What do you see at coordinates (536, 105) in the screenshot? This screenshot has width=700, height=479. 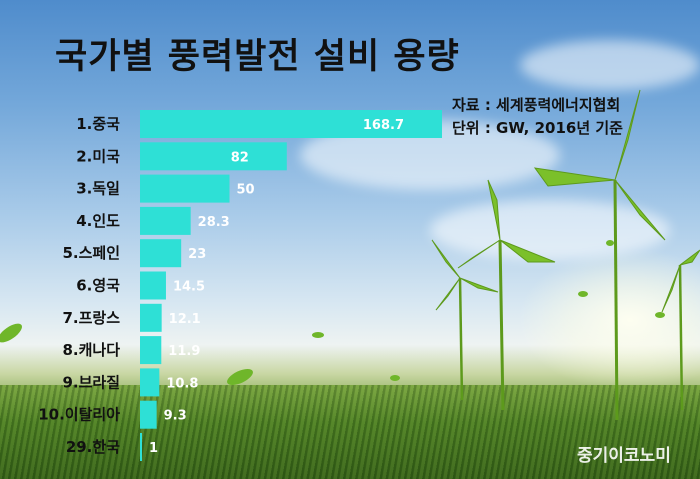 I see `source-line: 자료 : 세계풍력에너지협회` at bounding box center [536, 105].